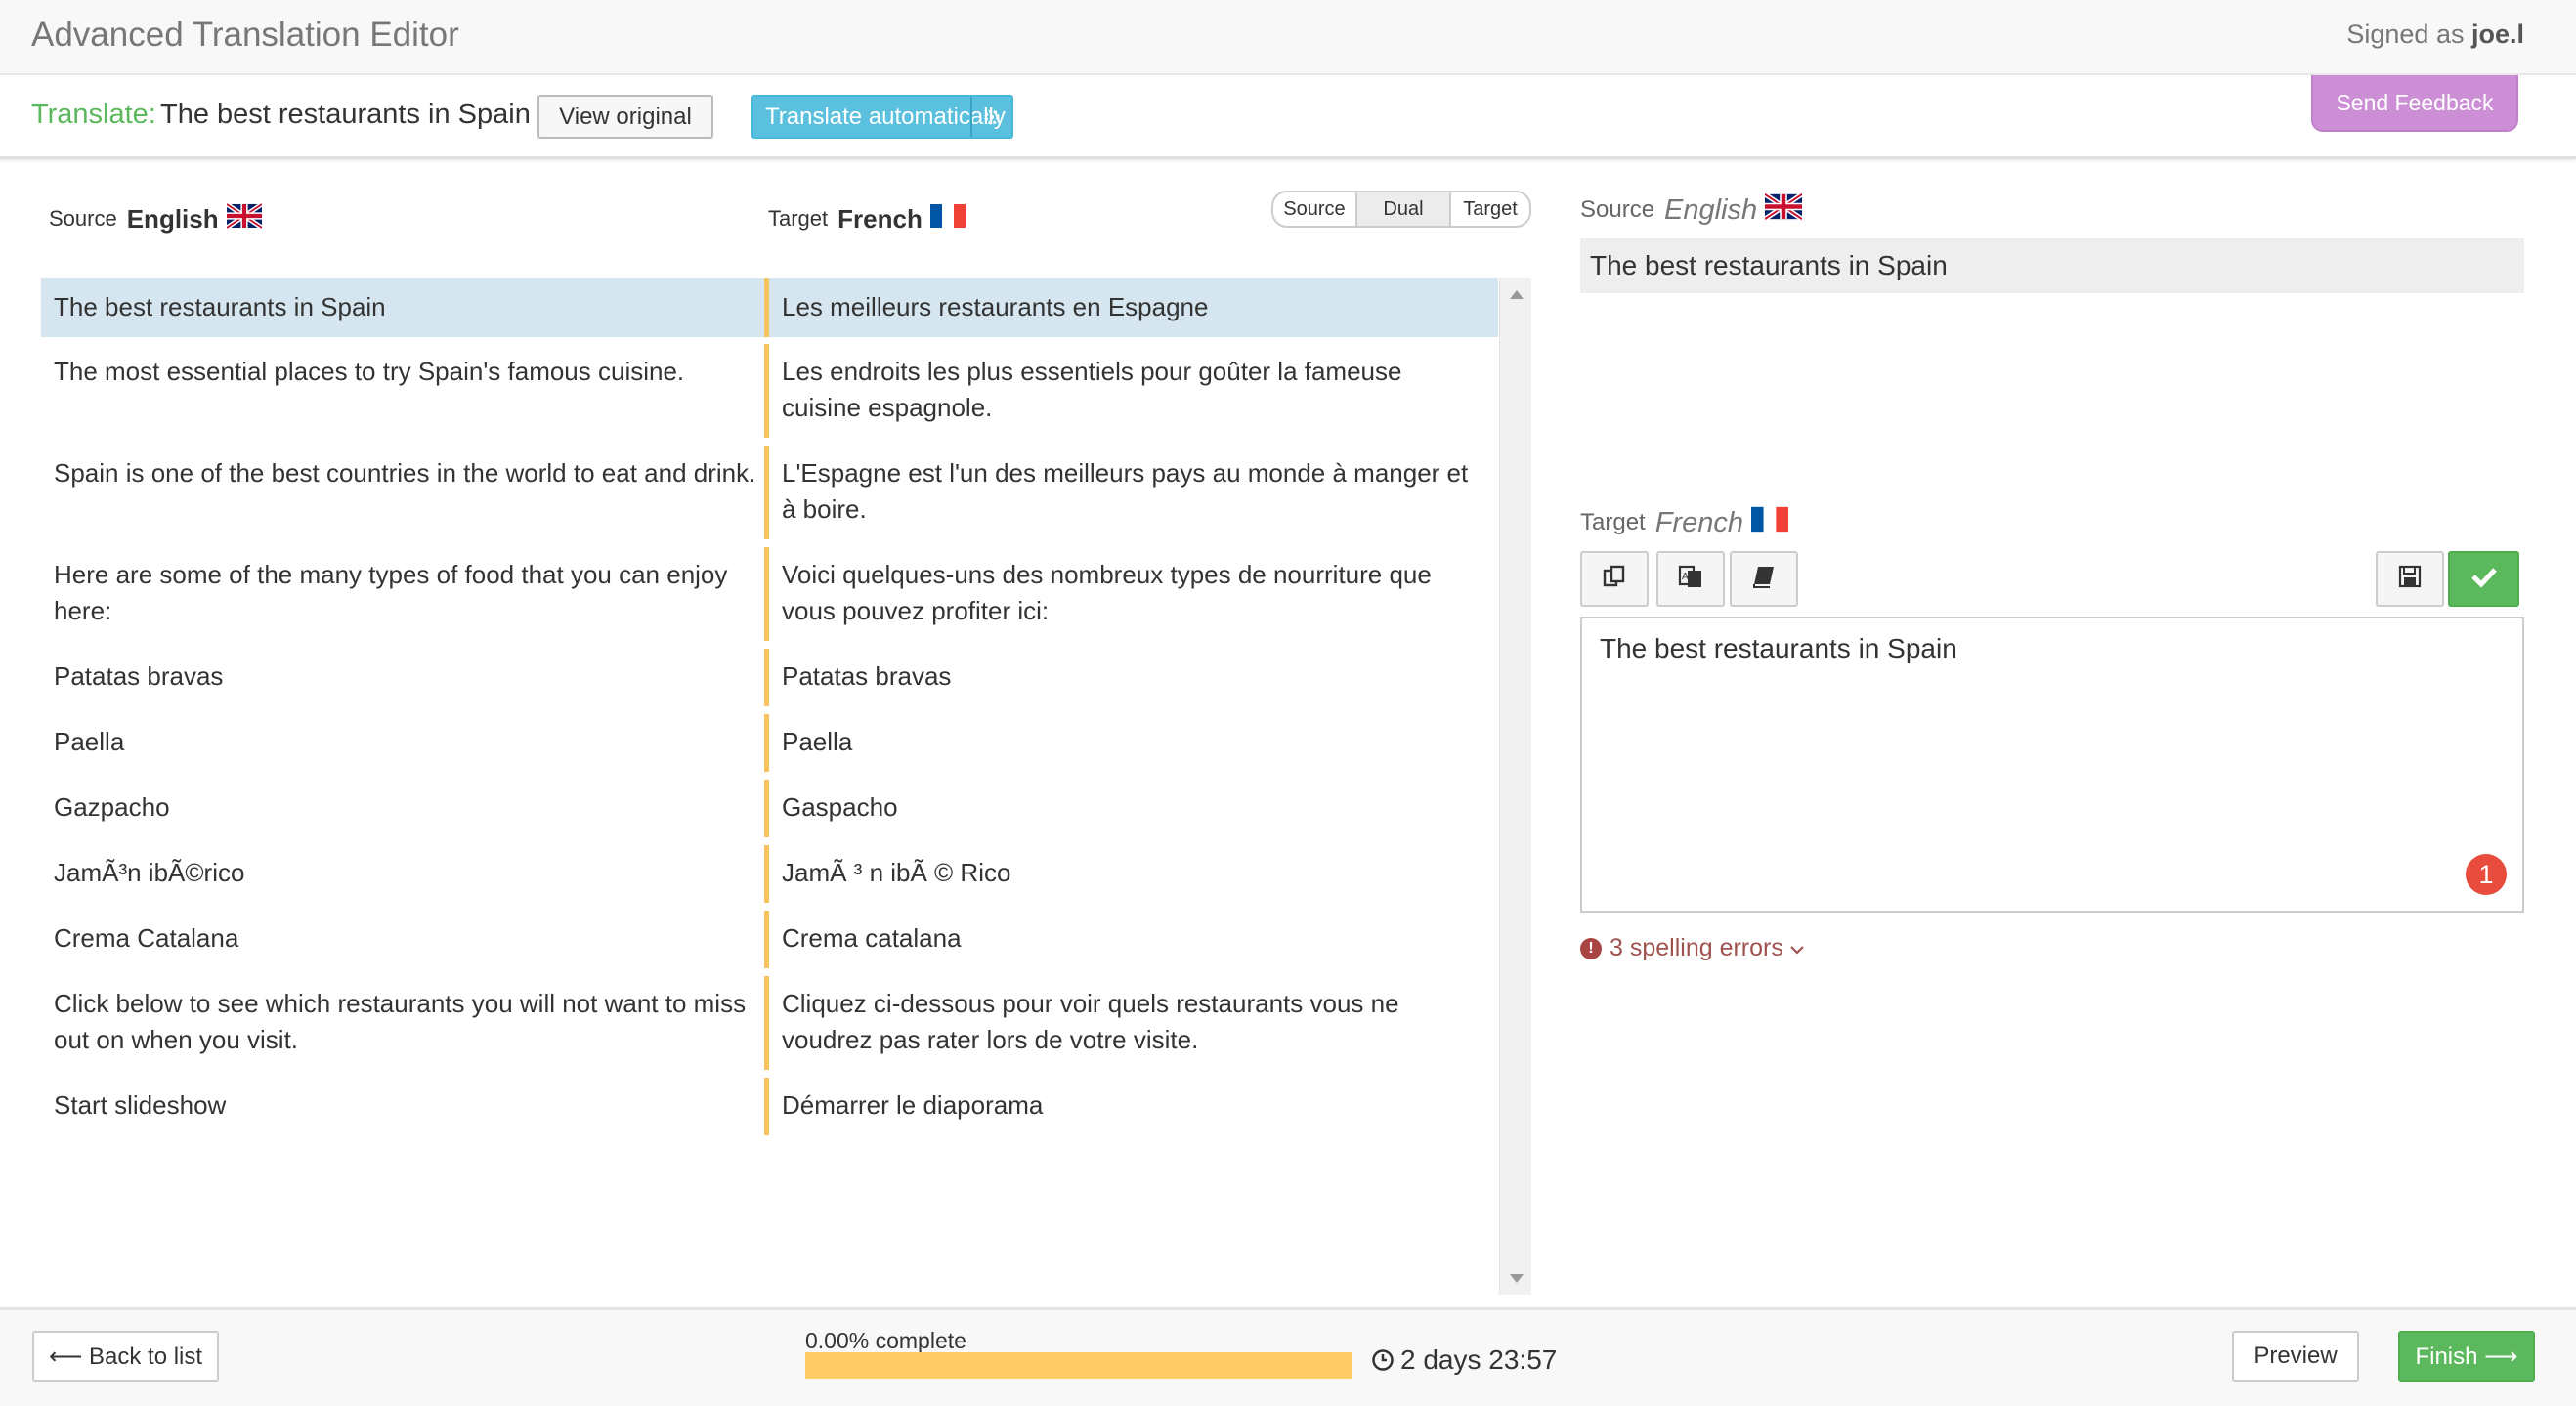 The height and width of the screenshot is (1406, 2576). I want to click on source-text-display: The best restaurants in Spain, so click(2052, 265).